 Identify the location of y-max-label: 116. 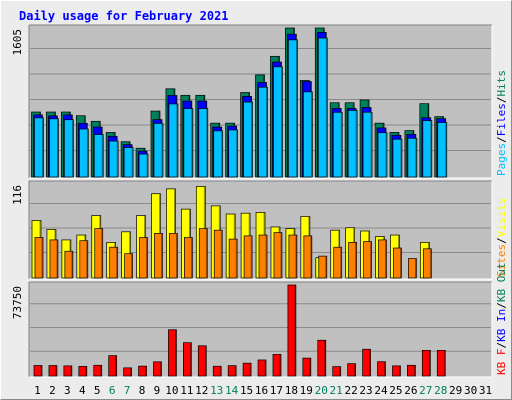
(17, 195).